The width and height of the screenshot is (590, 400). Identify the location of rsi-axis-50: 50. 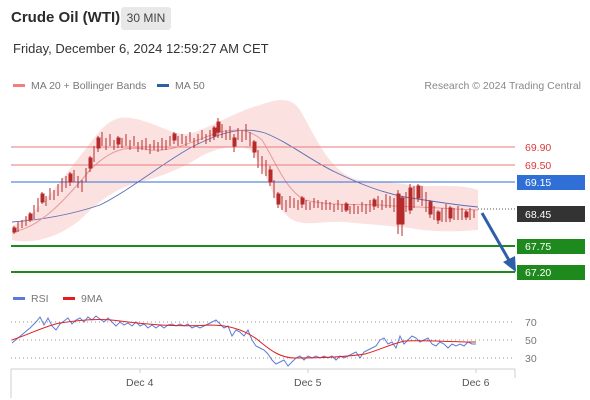
(531, 341).